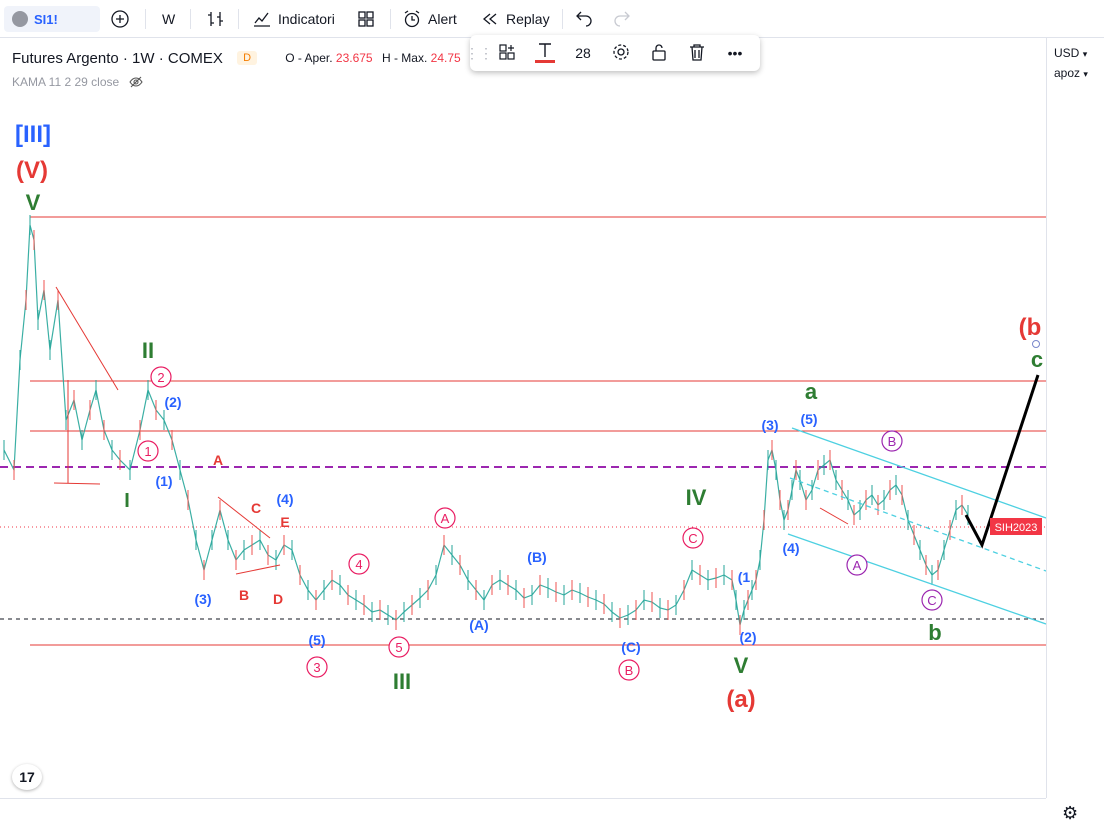 The height and width of the screenshot is (836, 1104). Describe the element at coordinates (523, 817) in the screenshot. I see `time-axis` at that location.